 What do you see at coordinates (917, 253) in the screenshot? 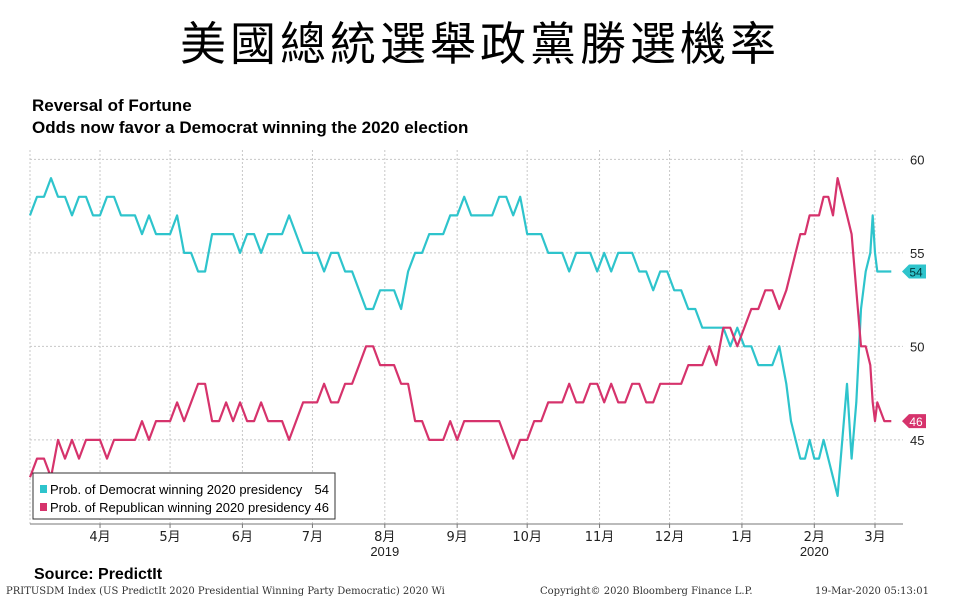
I see `y-tick-label: 55` at bounding box center [917, 253].